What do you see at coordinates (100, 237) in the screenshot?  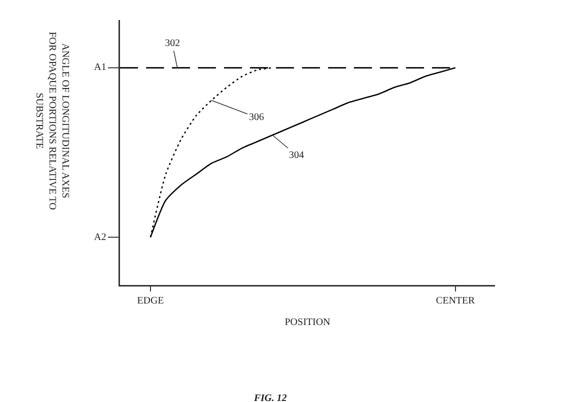 I see `text: A2` at bounding box center [100, 237].